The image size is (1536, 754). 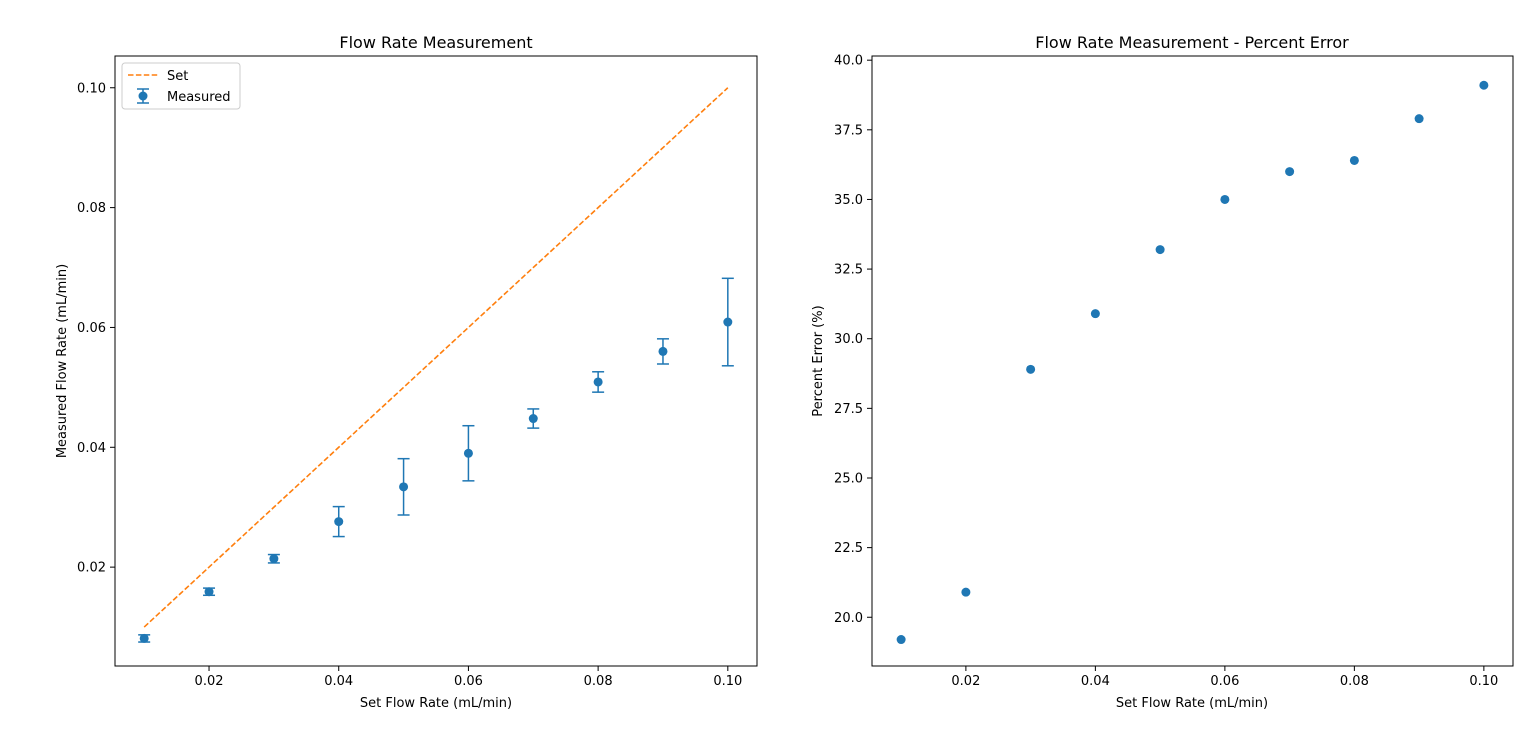 What do you see at coordinates (91, 448) in the screenshot?
I see `y-tick-label: 0.04` at bounding box center [91, 448].